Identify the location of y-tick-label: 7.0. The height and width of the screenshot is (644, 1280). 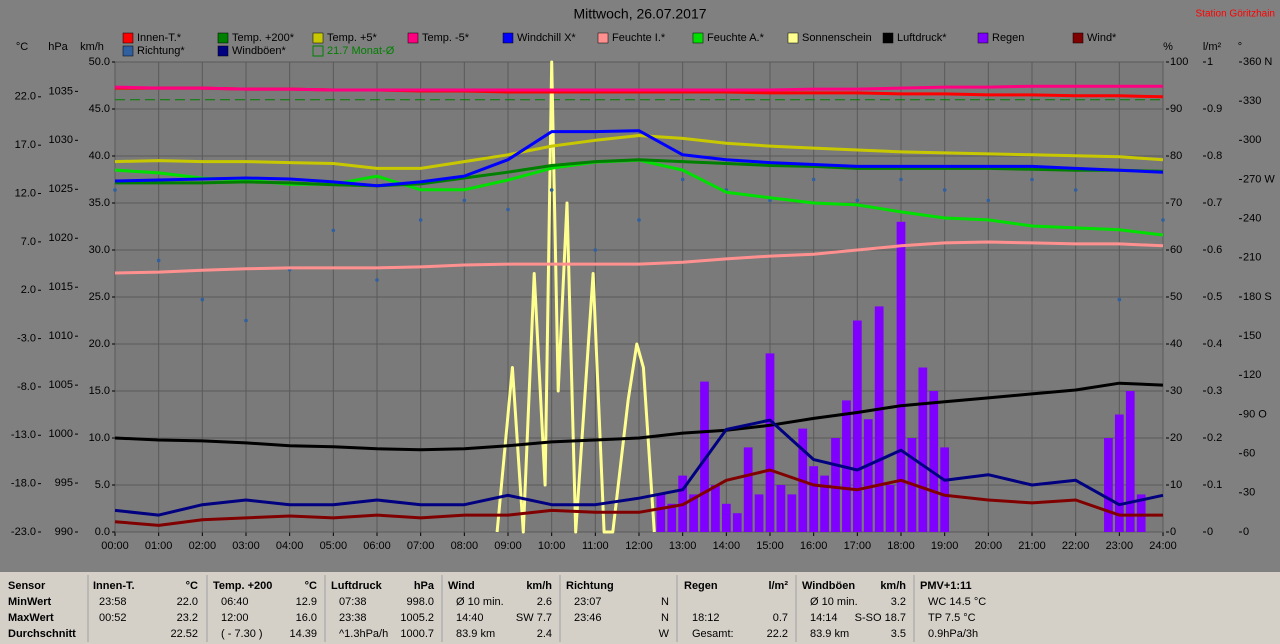
(28, 242).